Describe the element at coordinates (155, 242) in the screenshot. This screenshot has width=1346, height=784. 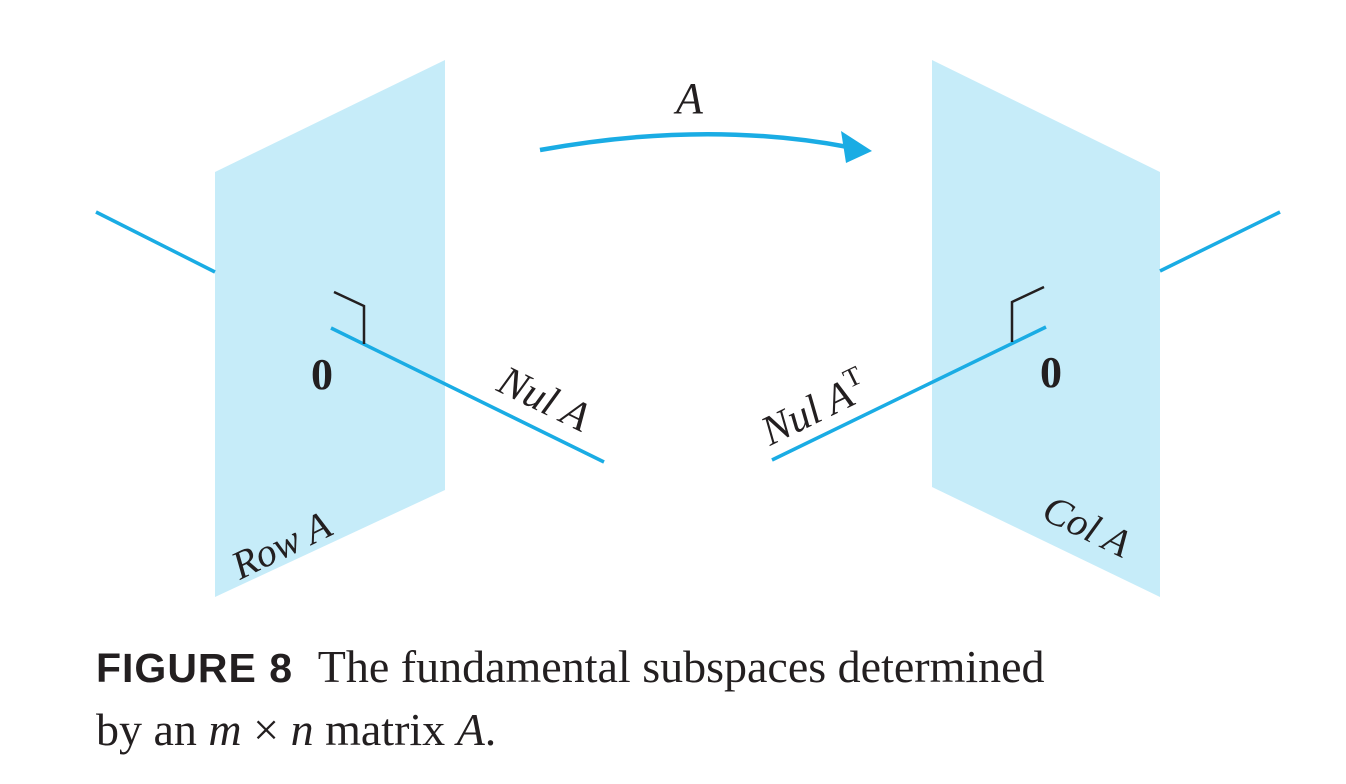
I see `row-space-normal-line-left` at that location.